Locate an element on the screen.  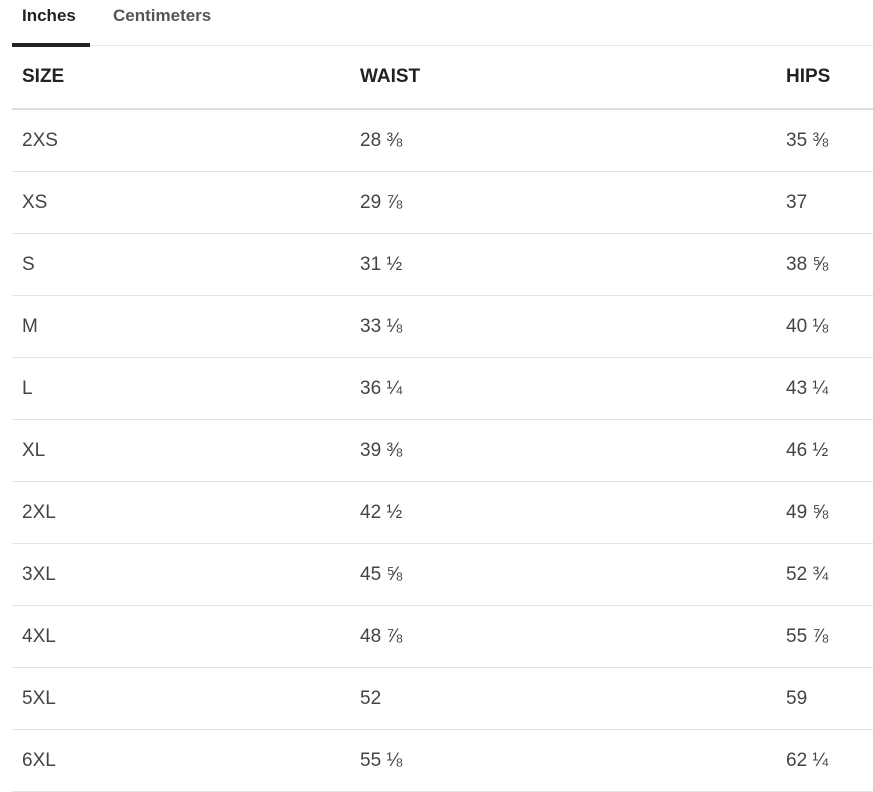
table-row: 2XS 28 ⅜ 35 ⅜ is located at coordinates (442, 140).